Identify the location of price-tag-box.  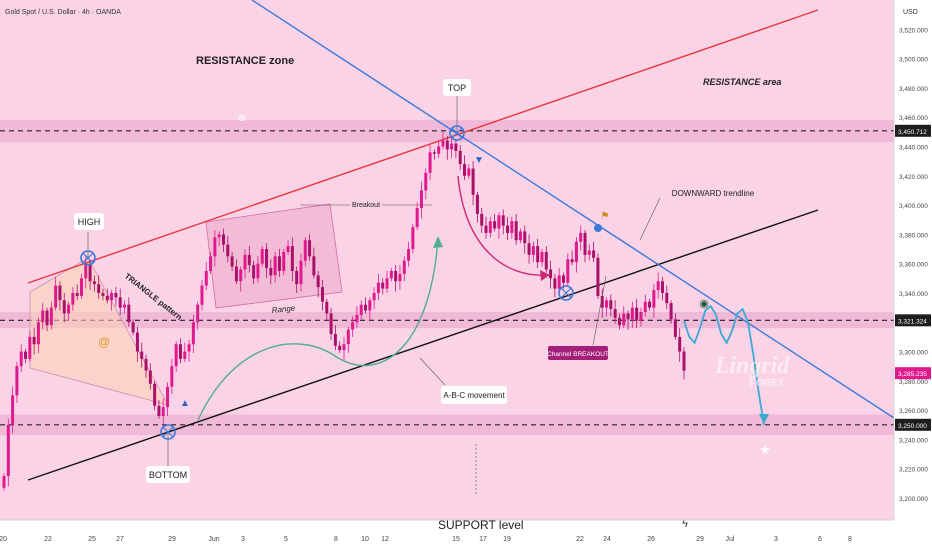
(913, 373).